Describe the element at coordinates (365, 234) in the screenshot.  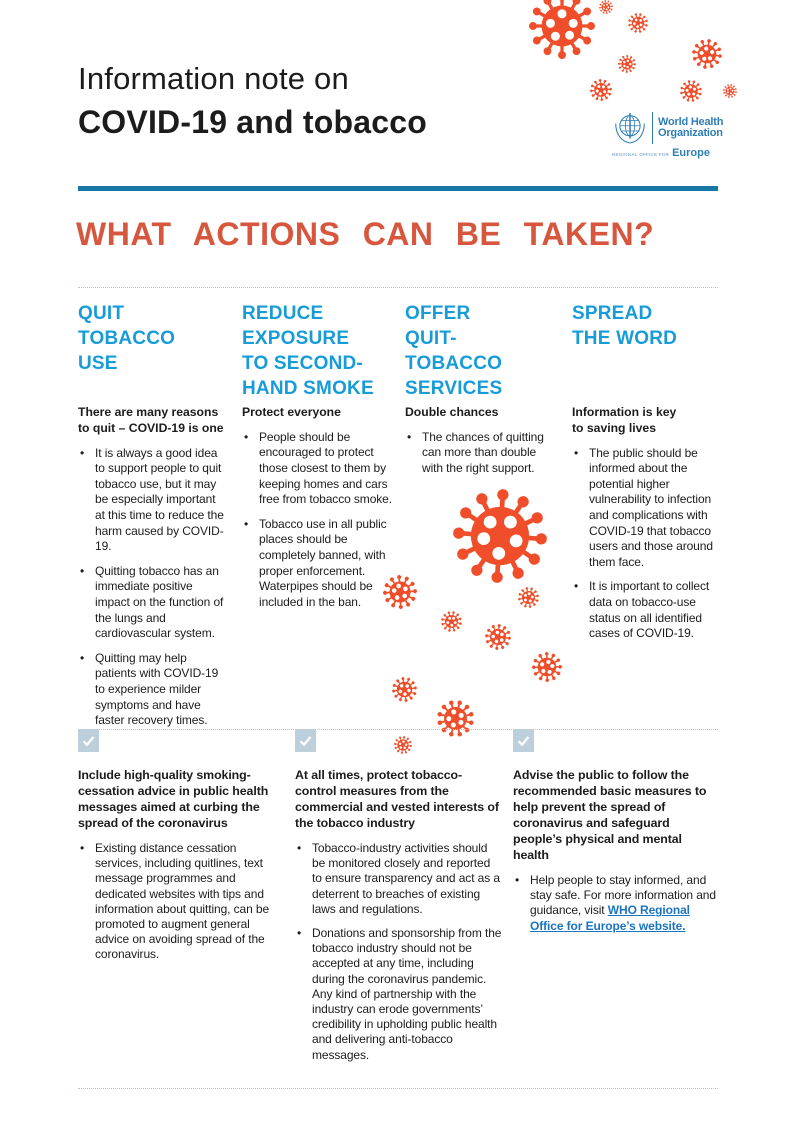
I see `section-title: WHAT ACTIONS CAN BE TAKEN?` at that location.